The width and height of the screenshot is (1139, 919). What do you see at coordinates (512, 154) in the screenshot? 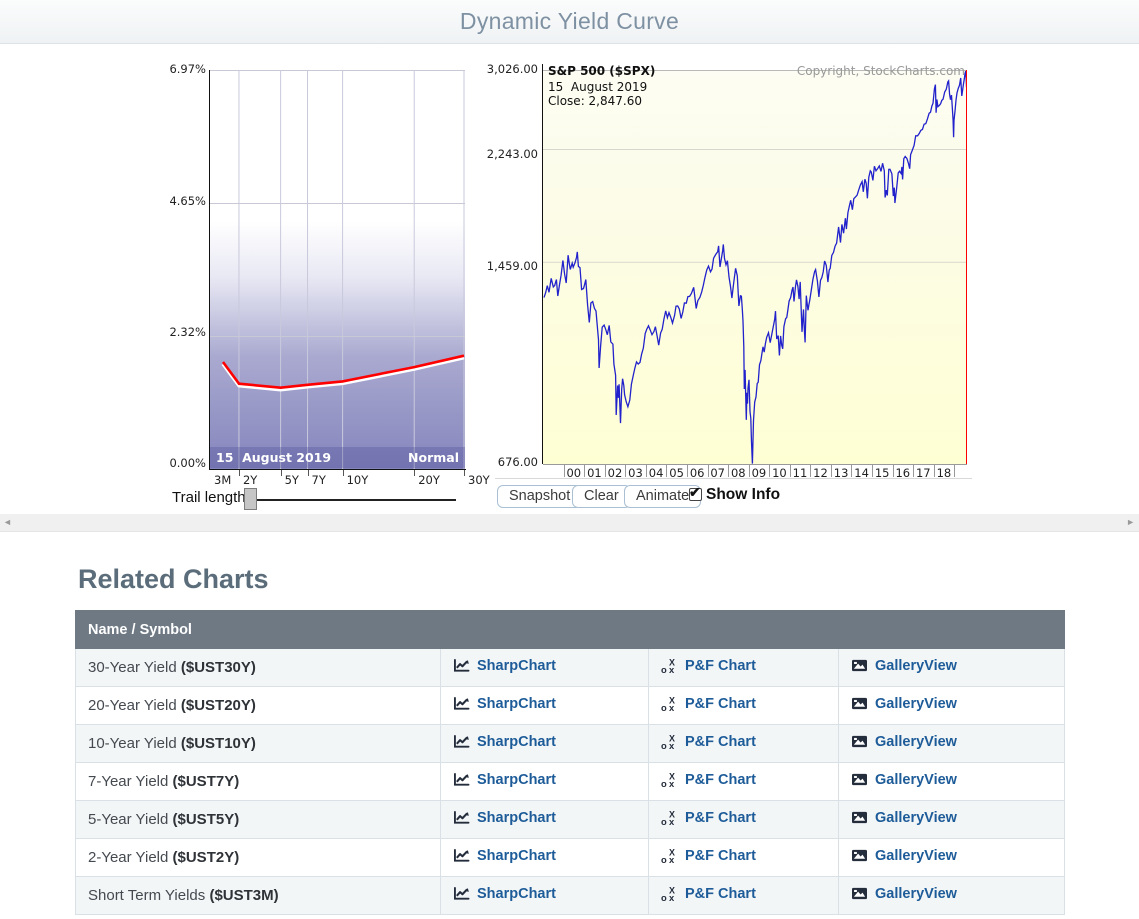
I see `spx-y-tick: 2,243.00` at bounding box center [512, 154].